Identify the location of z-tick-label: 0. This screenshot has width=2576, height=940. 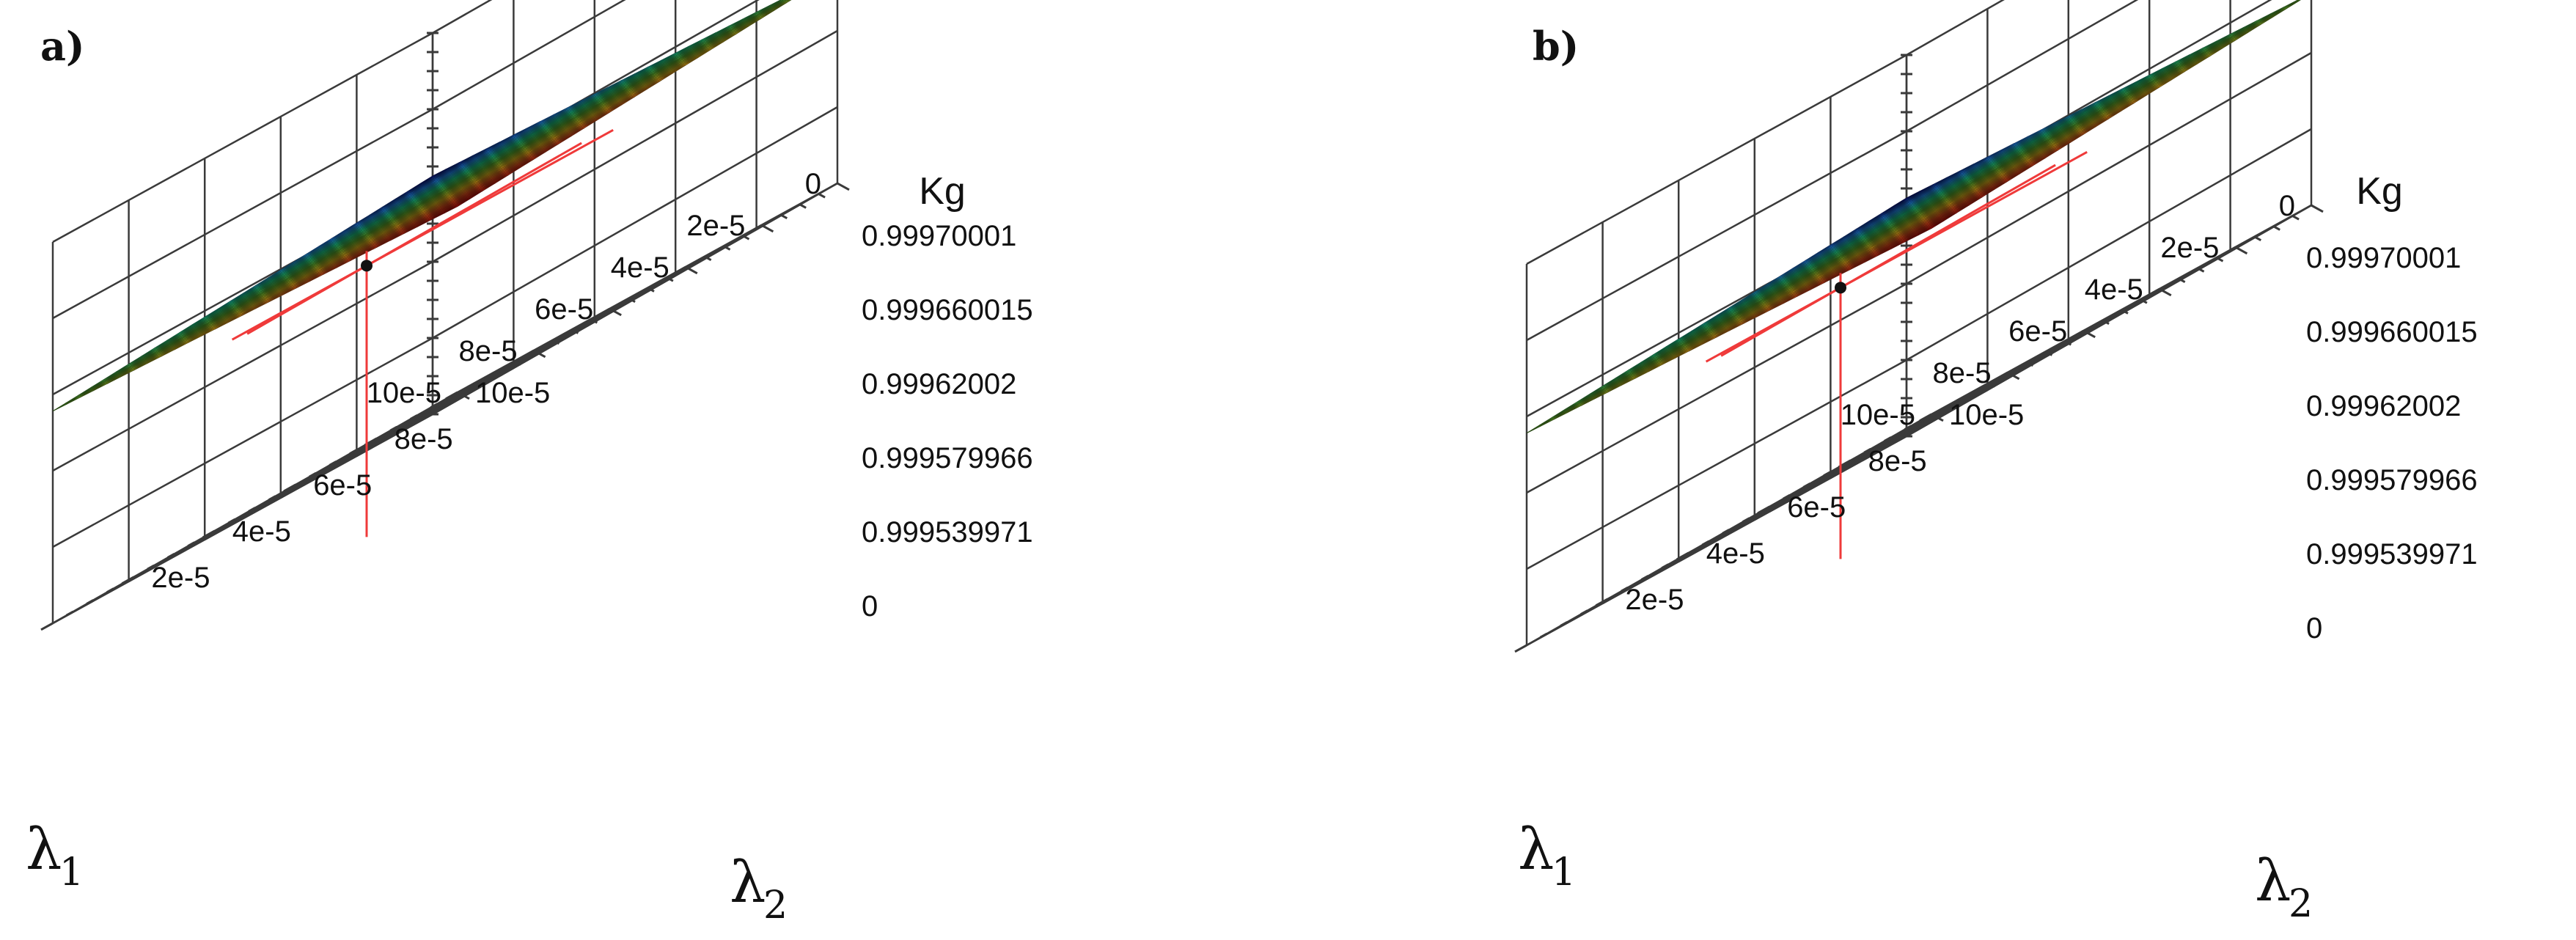
(2314, 628).